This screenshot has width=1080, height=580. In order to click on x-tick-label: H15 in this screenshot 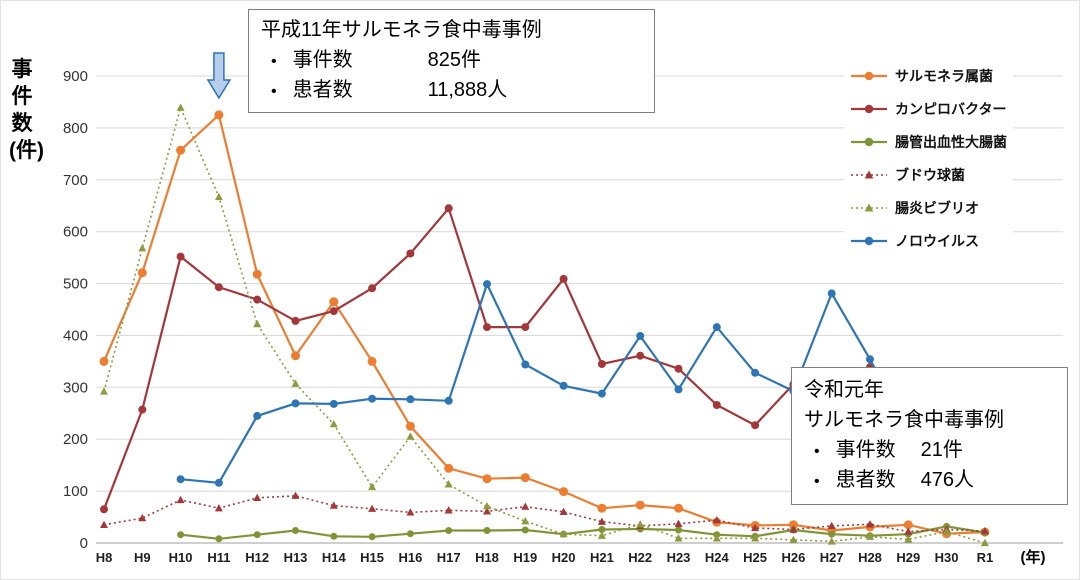, I will do `click(372, 557)`.